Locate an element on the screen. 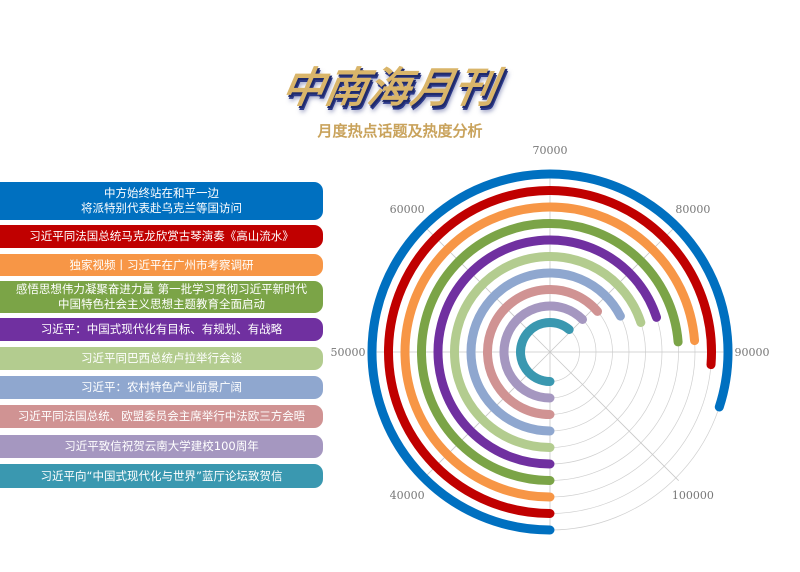 This screenshot has width=800, height=572. legend-label: 习近平：农村特色产业前景广阔 is located at coordinates (161, 387).